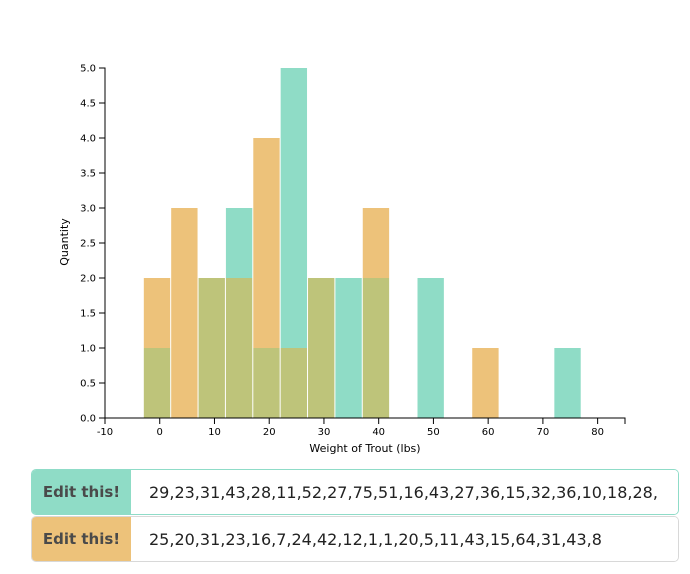  What do you see at coordinates (361, 427) in the screenshot?
I see `x-axis: -10 0 10 20 30 40 50 60 70 80` at bounding box center [361, 427].